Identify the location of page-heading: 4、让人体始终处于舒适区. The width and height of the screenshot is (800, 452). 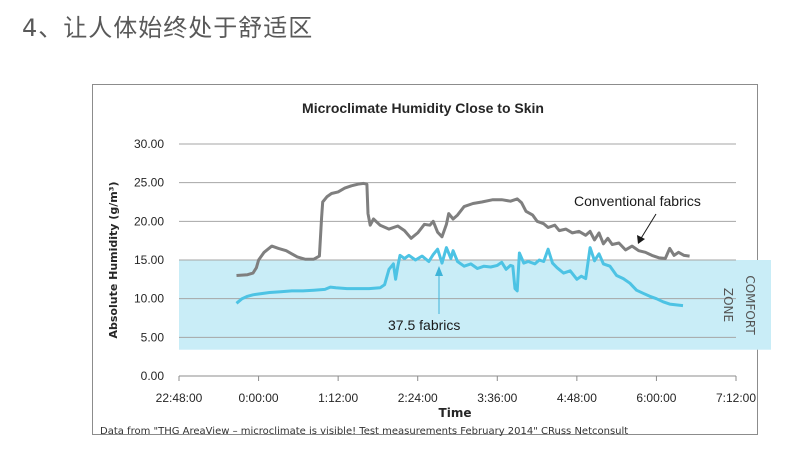
(168, 28).